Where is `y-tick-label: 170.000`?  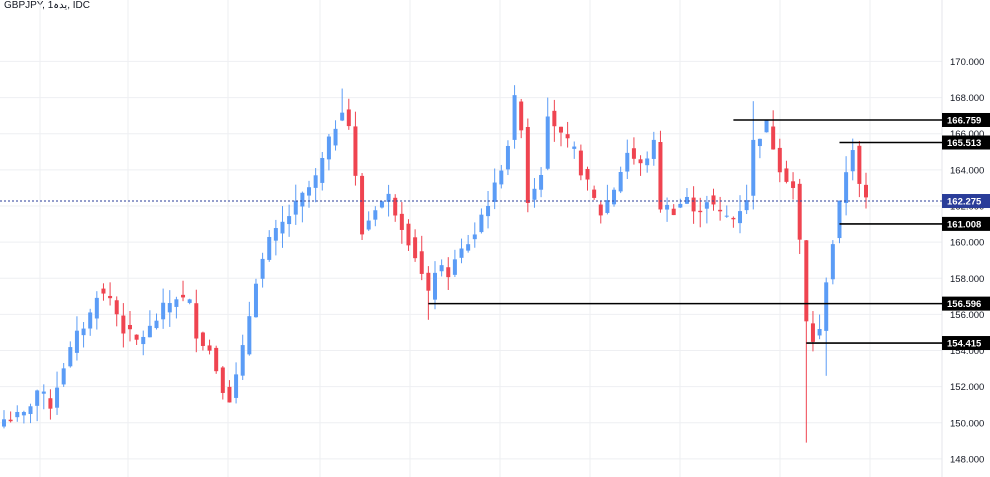 y-tick-label: 170.000 is located at coordinates (967, 62).